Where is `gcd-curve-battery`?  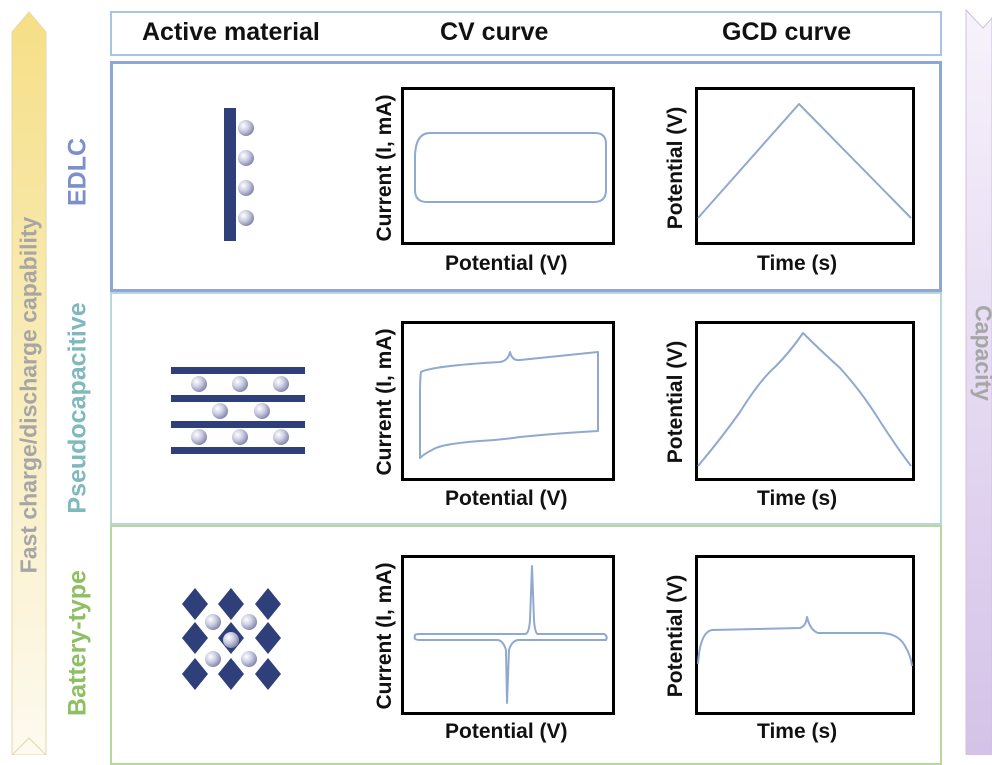
gcd-curve-battery is located at coordinates (805, 641).